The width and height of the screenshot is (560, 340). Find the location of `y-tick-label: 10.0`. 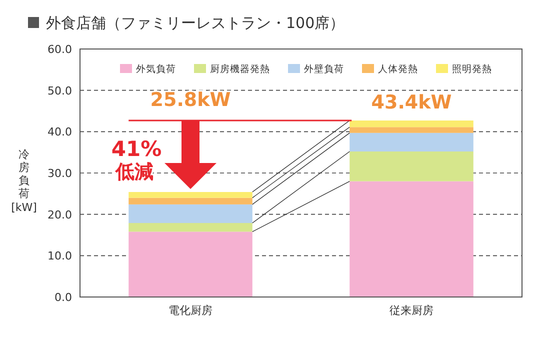

y-tick-label: 10.0 is located at coordinates (60, 256).